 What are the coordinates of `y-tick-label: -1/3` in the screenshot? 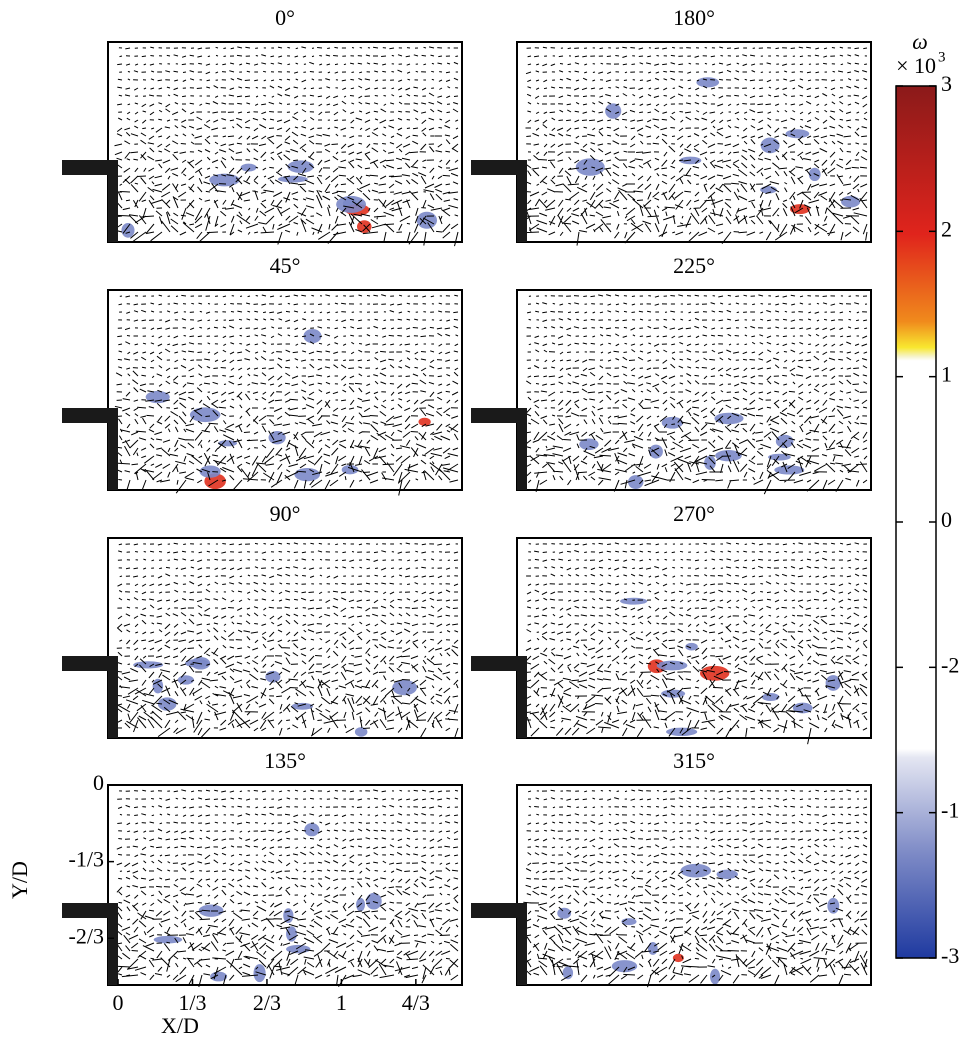 It's located at (86, 859).